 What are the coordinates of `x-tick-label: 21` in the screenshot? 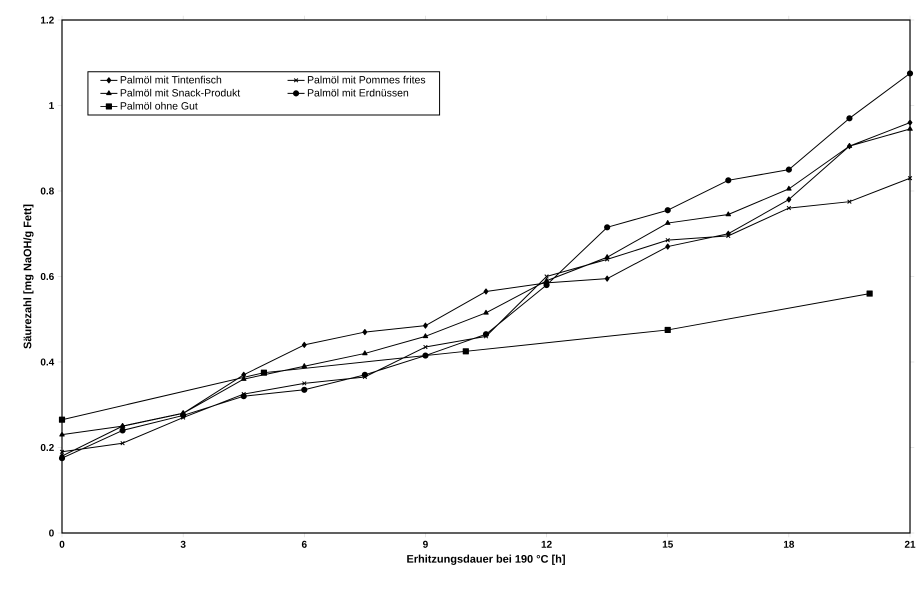 It's located at (910, 544).